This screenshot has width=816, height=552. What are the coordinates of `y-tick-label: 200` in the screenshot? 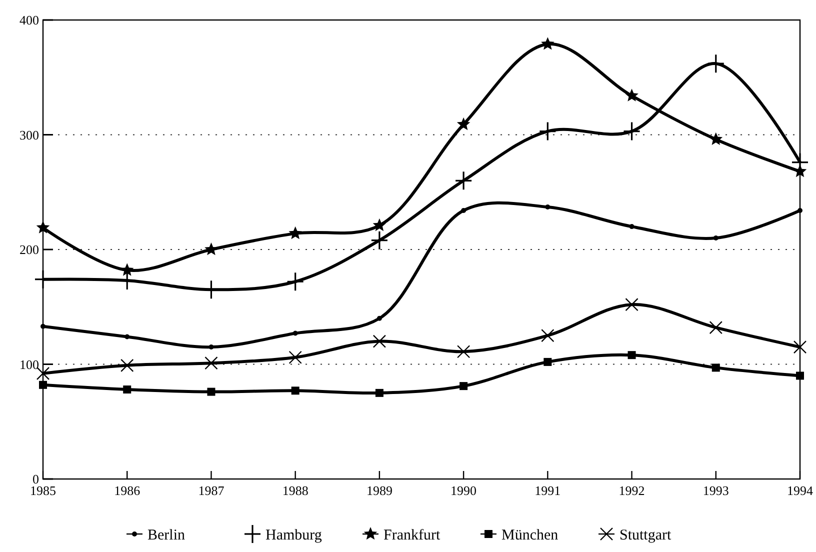 It's located at (29, 250).